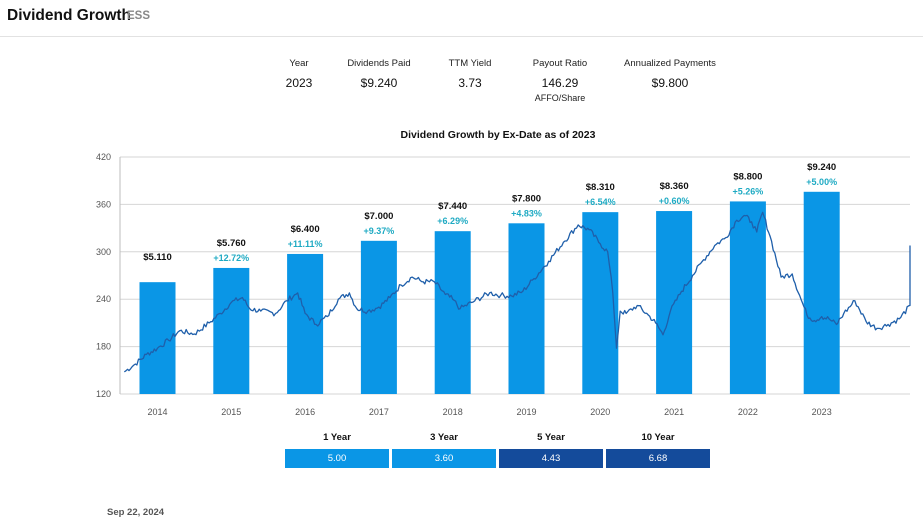 Image resolution: width=923 pixels, height=530 pixels. What do you see at coordinates (452, 312) in the screenshot?
I see `bar-2018` at bounding box center [452, 312].